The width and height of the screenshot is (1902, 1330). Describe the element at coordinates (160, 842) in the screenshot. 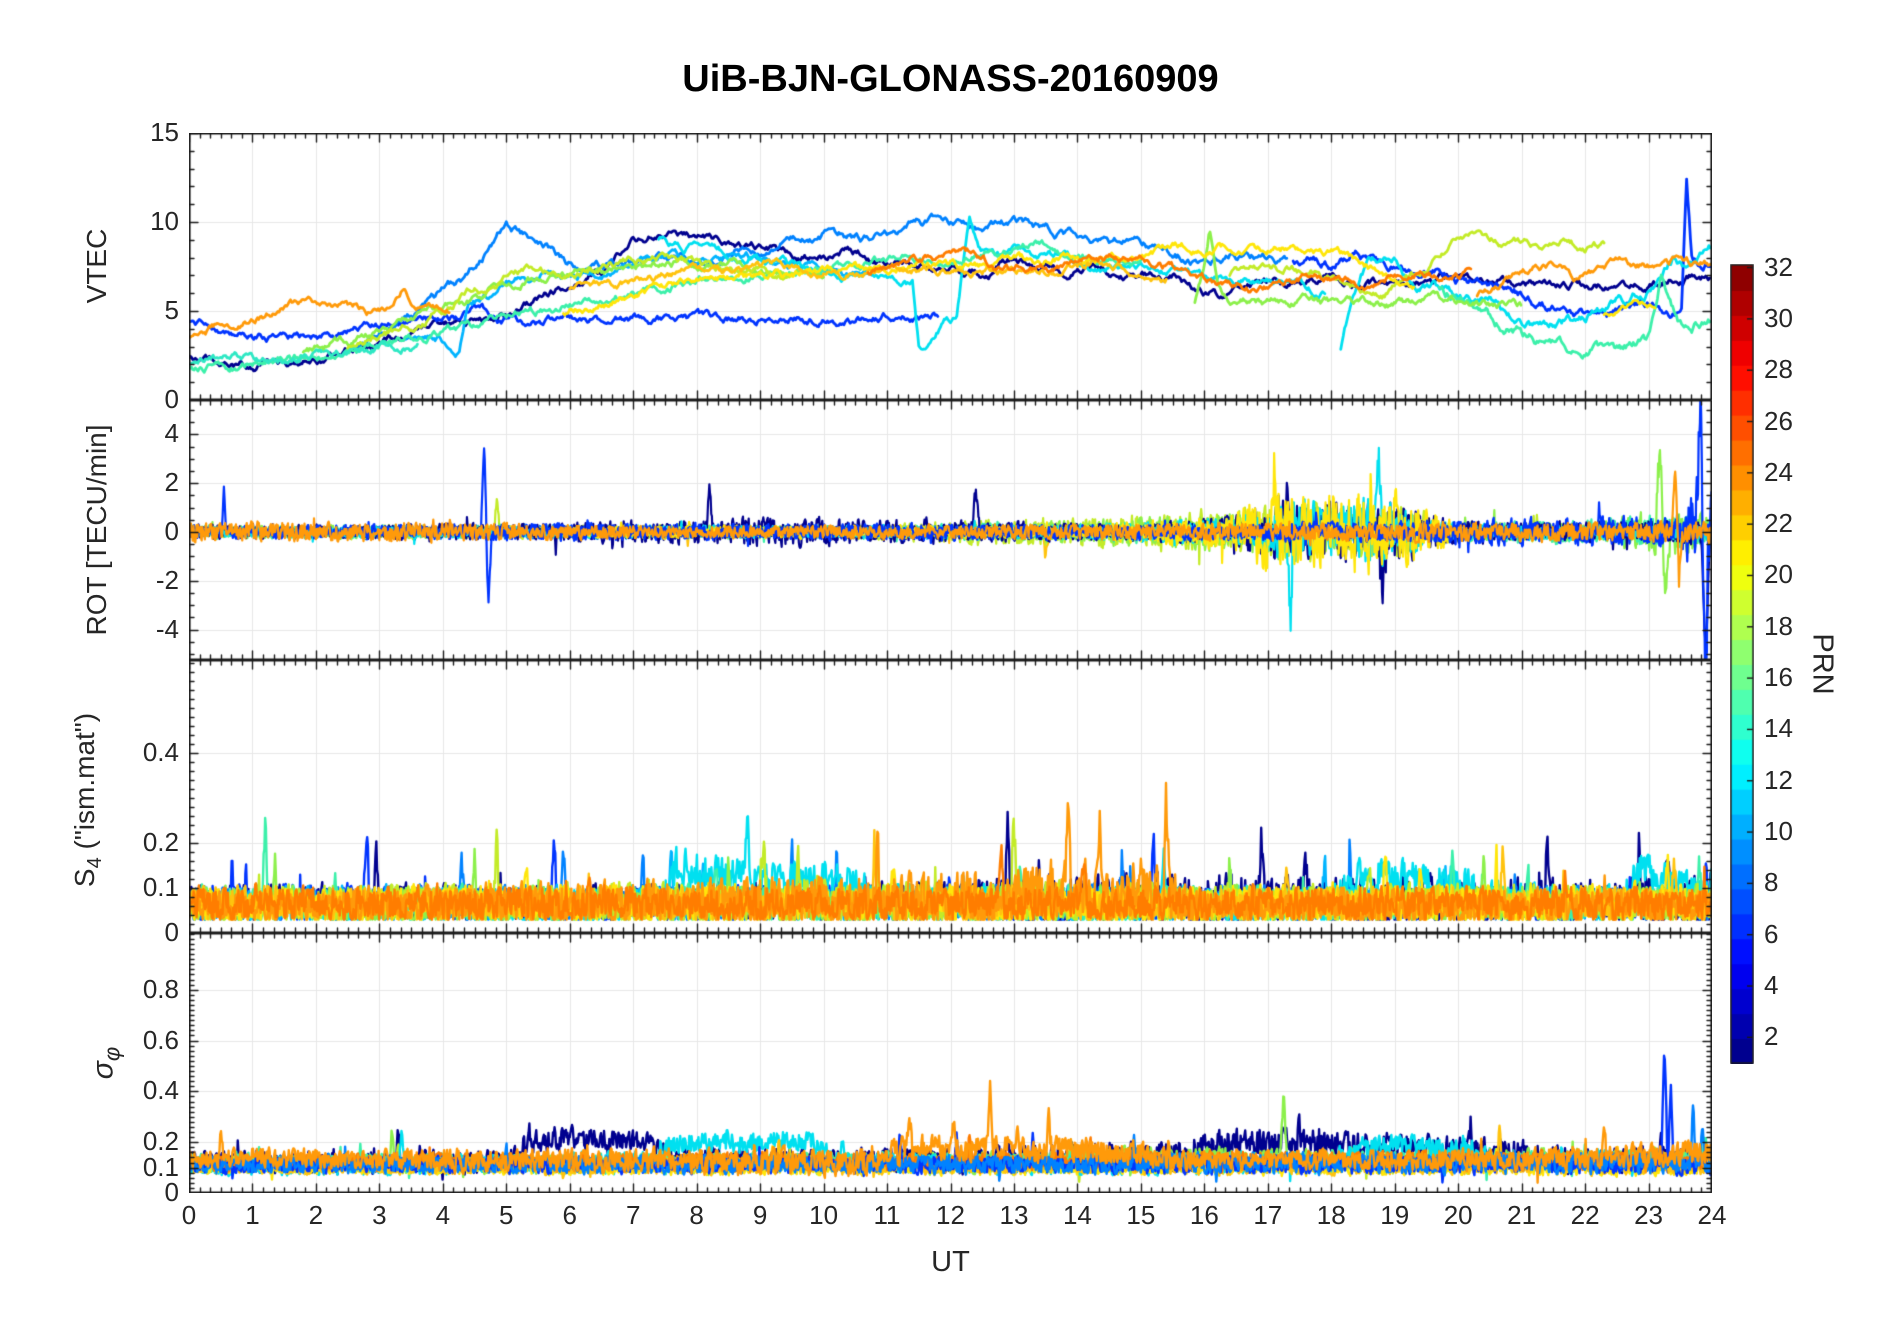

I see `s4-y-tick-label: 0.2` at that location.